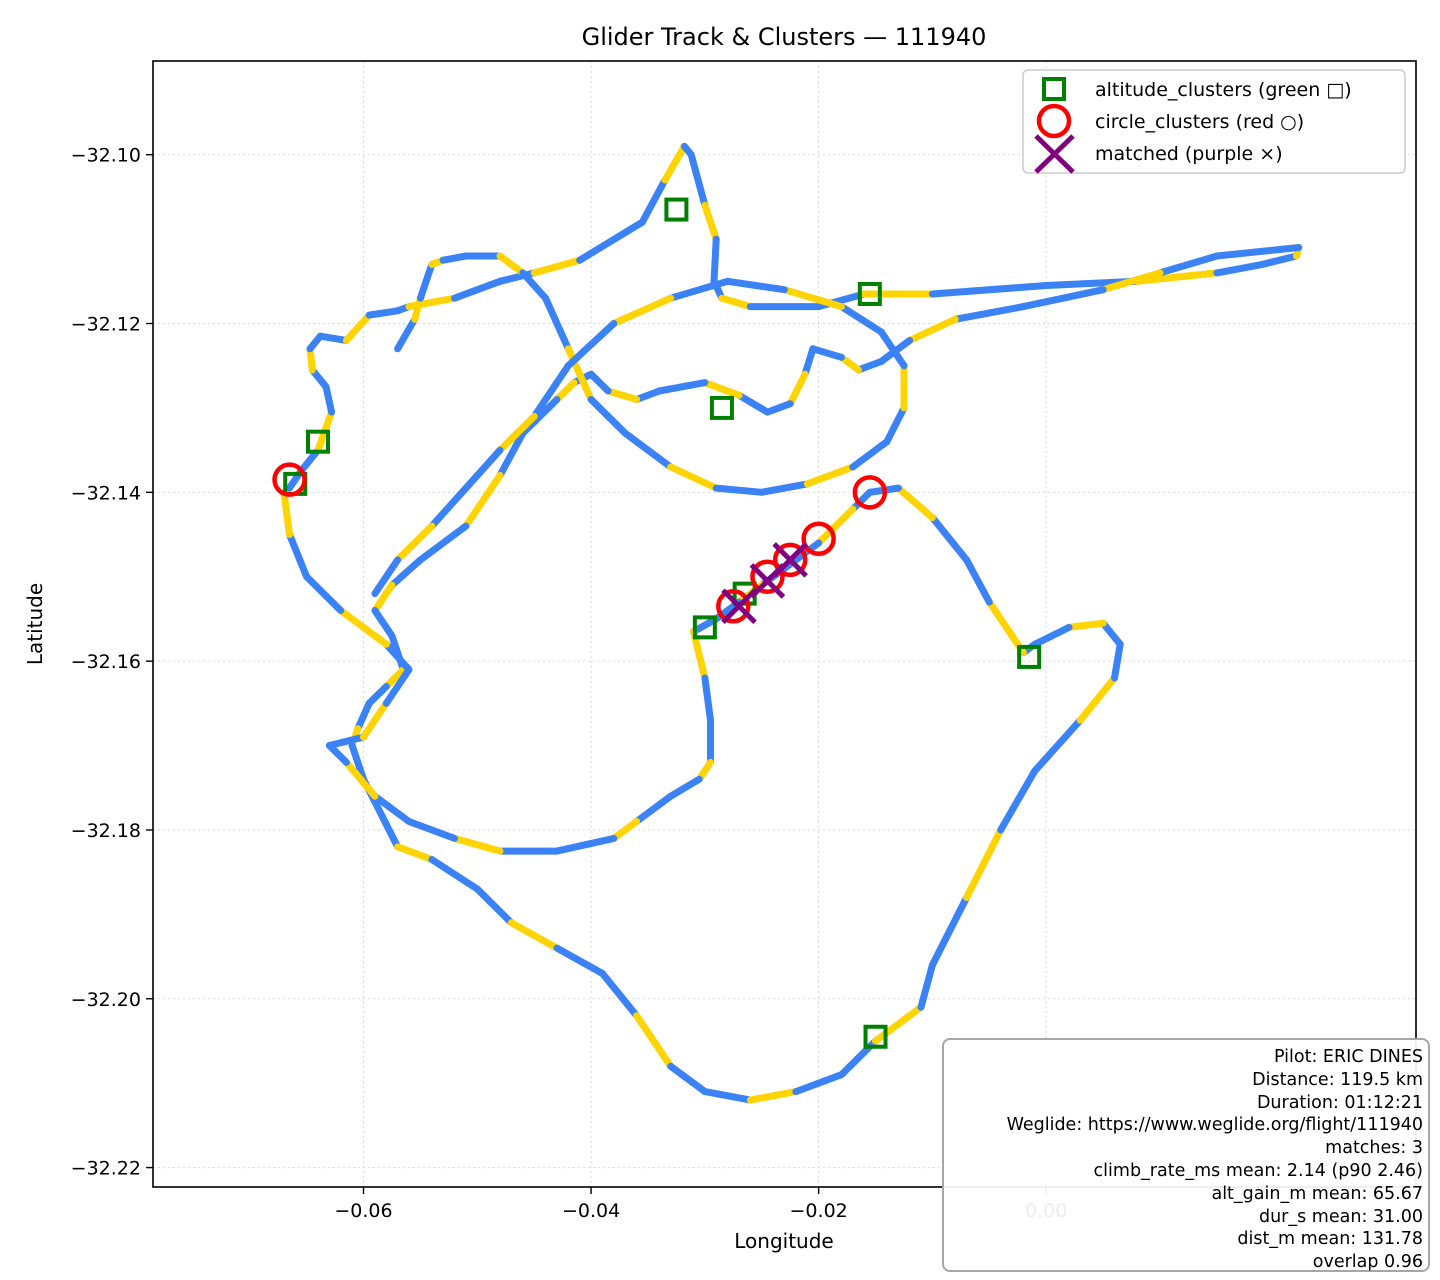 This screenshot has height=1280, width=1440. I want to click on legend-matched-x-icon, so click(1054, 154).